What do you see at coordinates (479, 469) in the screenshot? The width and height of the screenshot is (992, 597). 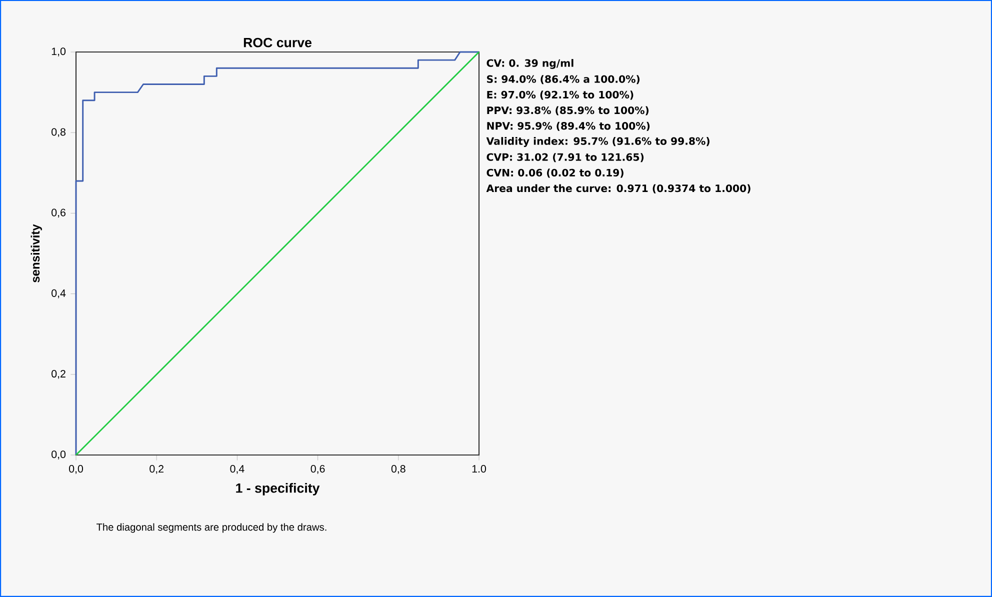 I see `x-tick-label: 1.0` at bounding box center [479, 469].